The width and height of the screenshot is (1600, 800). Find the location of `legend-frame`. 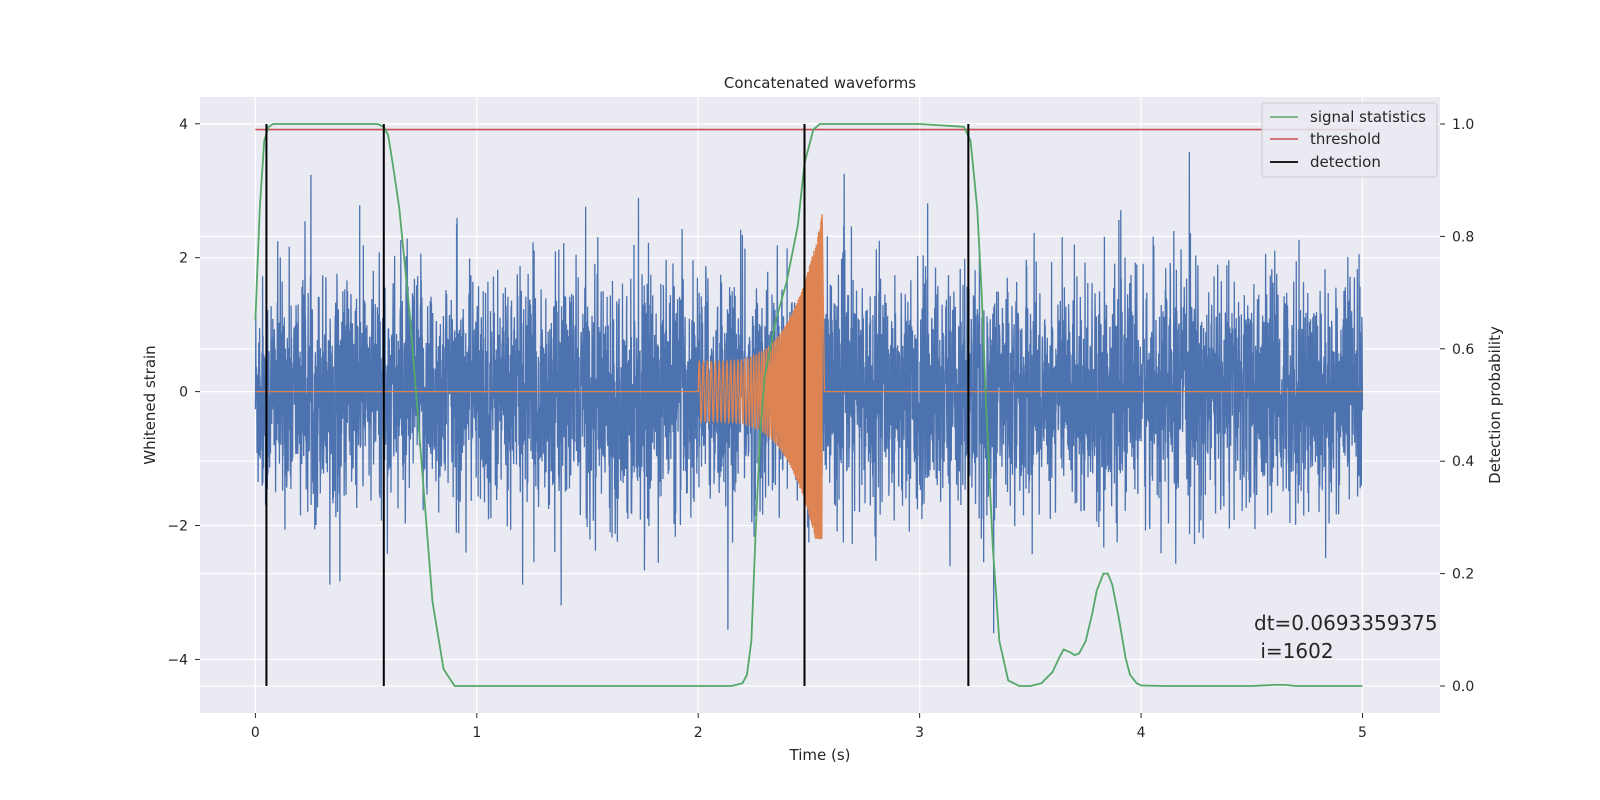

legend-frame is located at coordinates (1349, 140).